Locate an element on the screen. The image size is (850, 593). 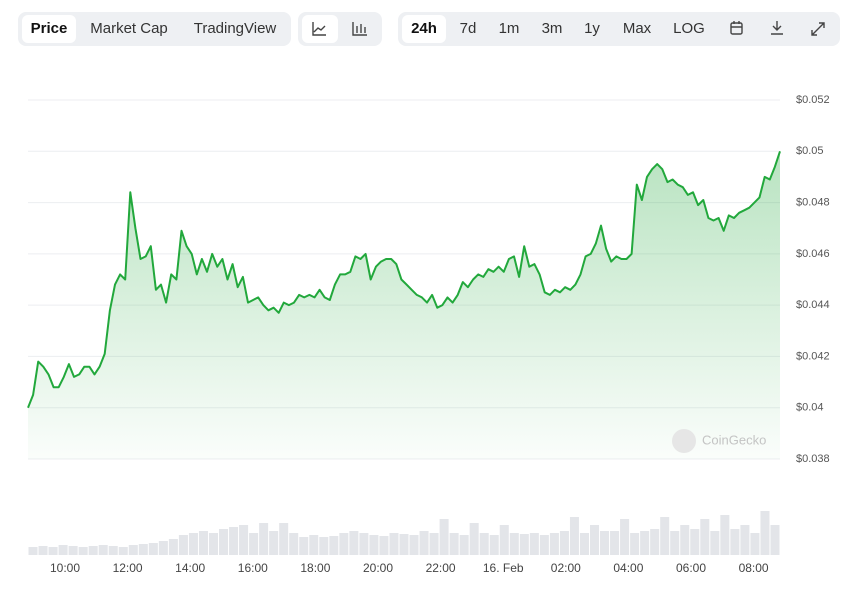
expand-icon is located at coordinates (818, 29).